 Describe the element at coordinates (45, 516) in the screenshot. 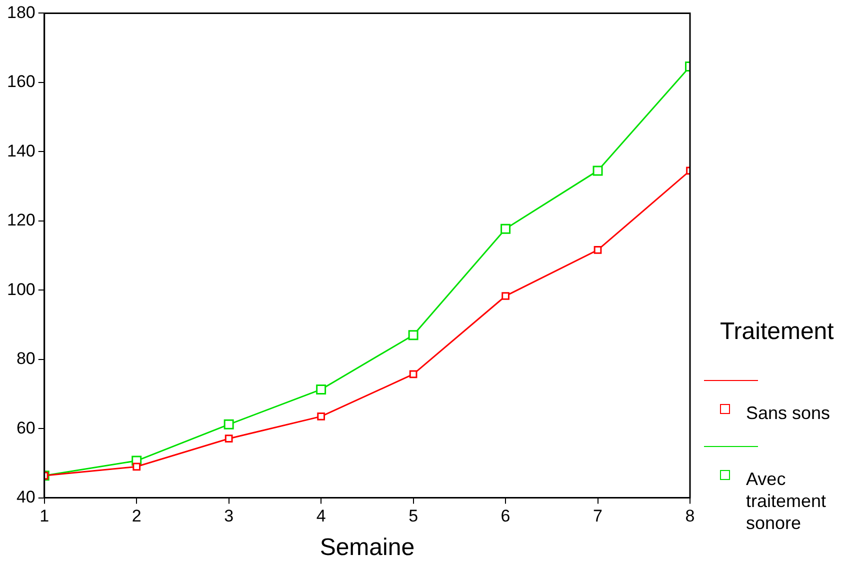

I see `x-tick-label: 1` at that location.